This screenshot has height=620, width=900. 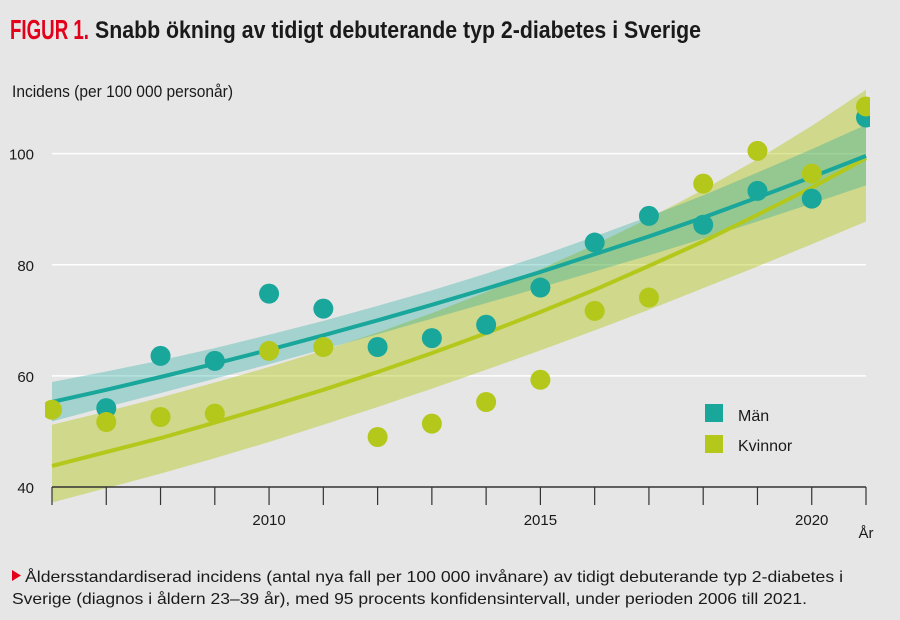 What do you see at coordinates (866, 533) in the screenshot?
I see `x-axis-title: År` at bounding box center [866, 533].